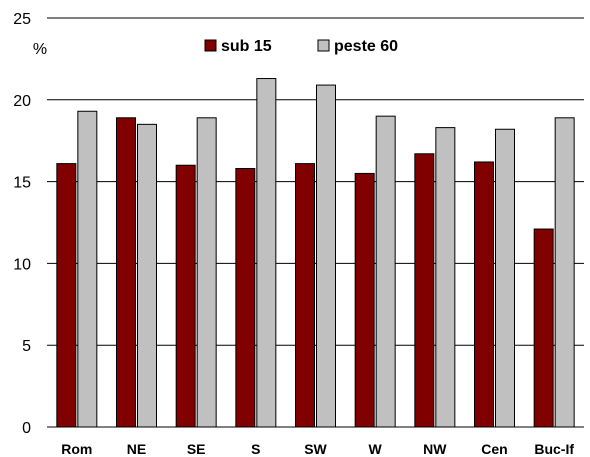 This screenshot has height=457, width=590. I want to click on legend-swatch-peste60, so click(323, 45).